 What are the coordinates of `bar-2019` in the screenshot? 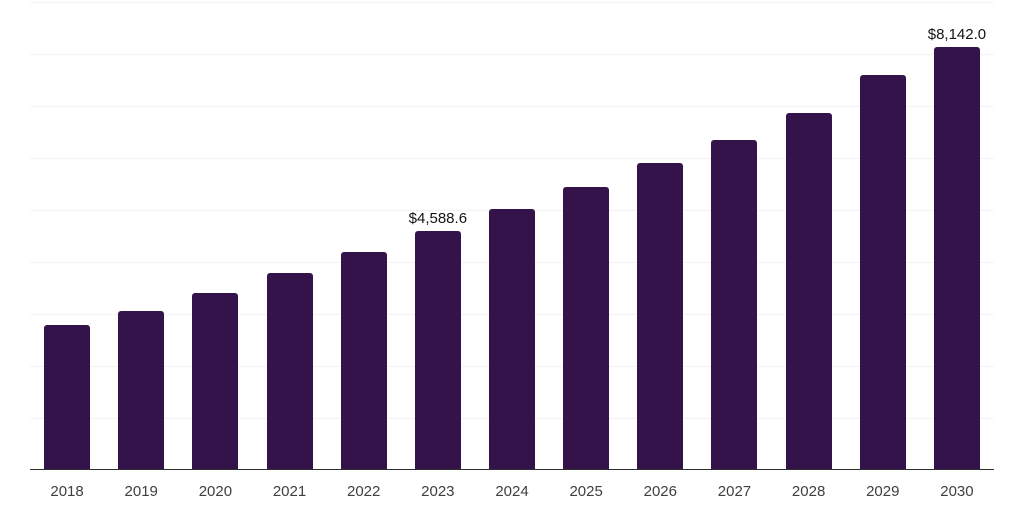 It's located at (141, 390).